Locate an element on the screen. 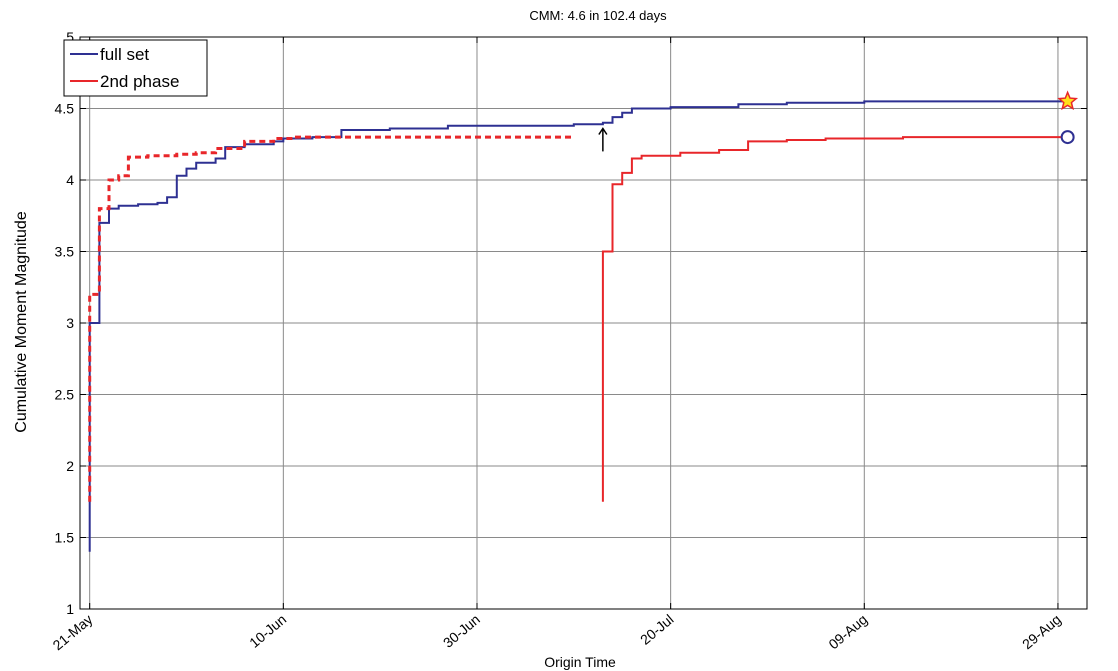  y-tick-label: 1.5 is located at coordinates (65, 538).